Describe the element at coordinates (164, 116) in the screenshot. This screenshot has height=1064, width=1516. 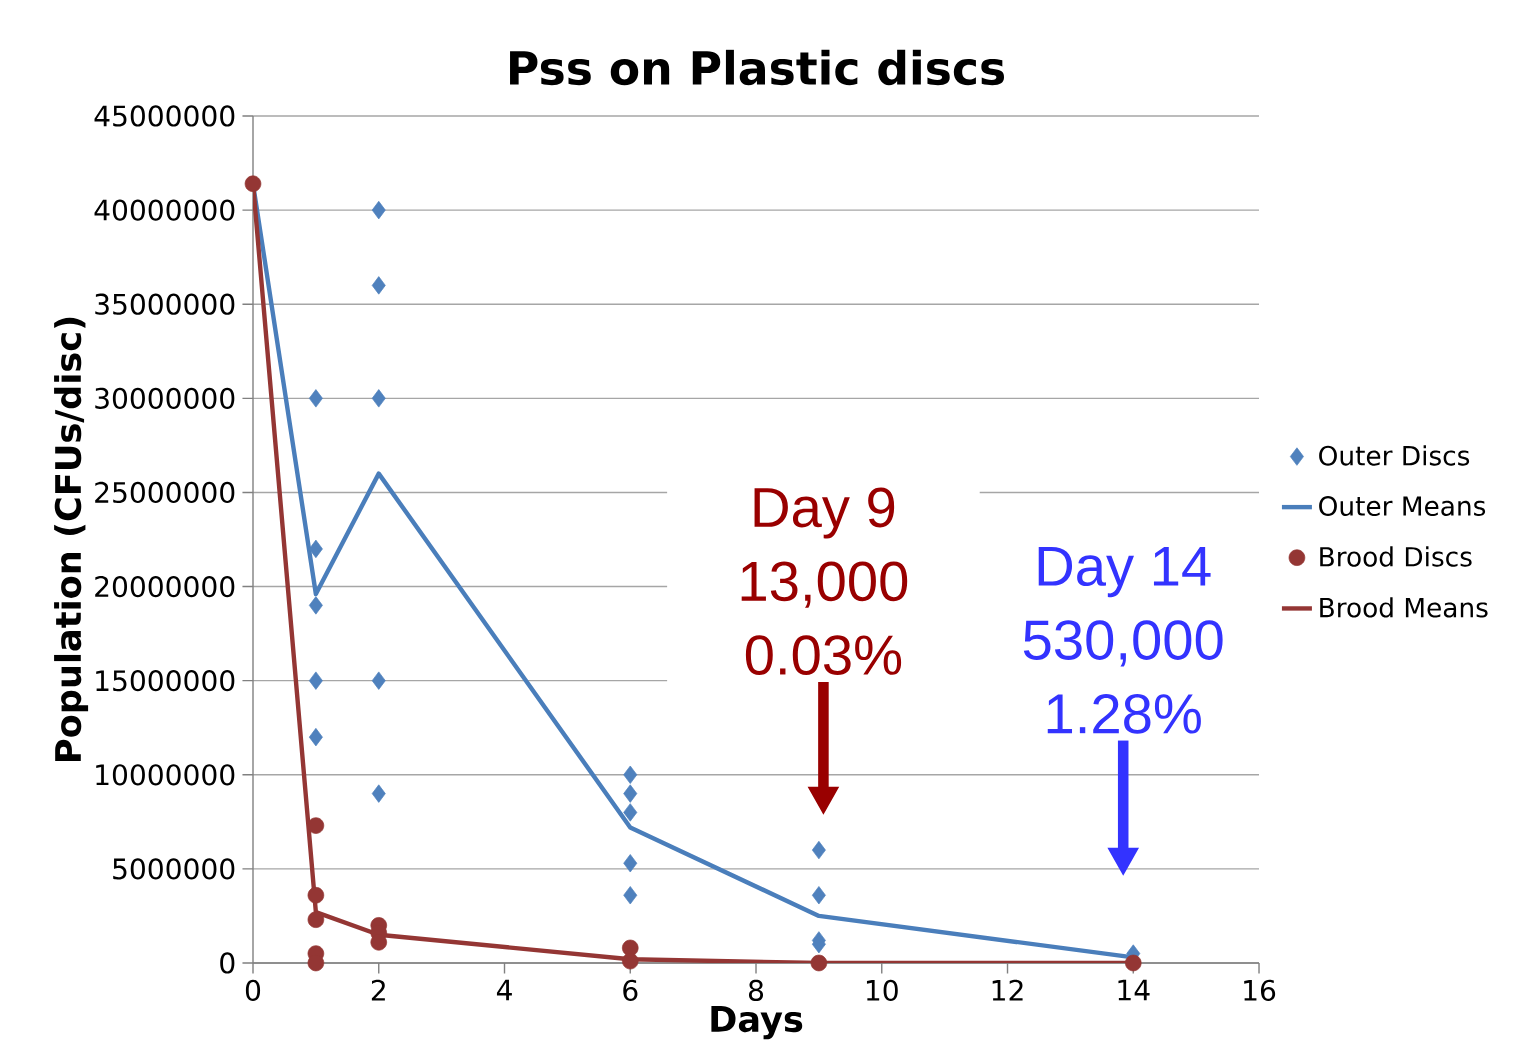
I see `y-tick-label: 45000000` at that location.